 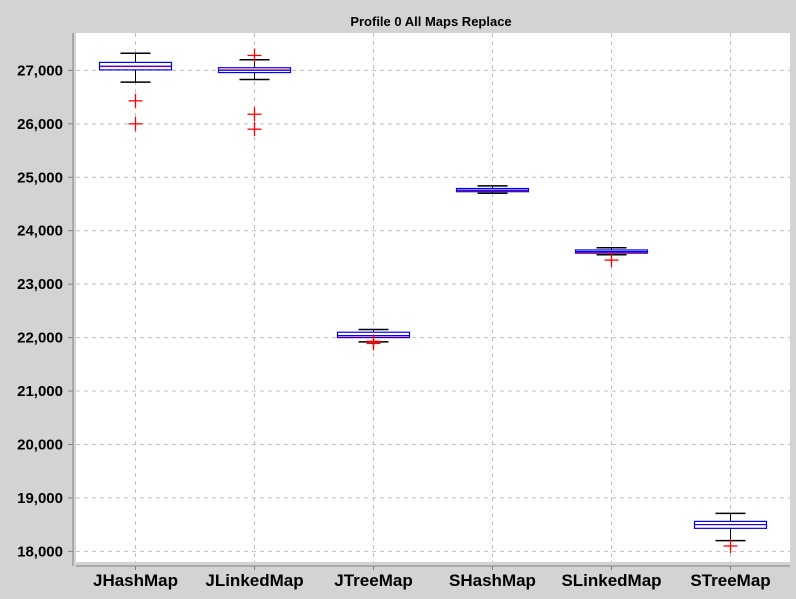 I want to click on y-tick-label: 25,000, so click(x=40, y=177).